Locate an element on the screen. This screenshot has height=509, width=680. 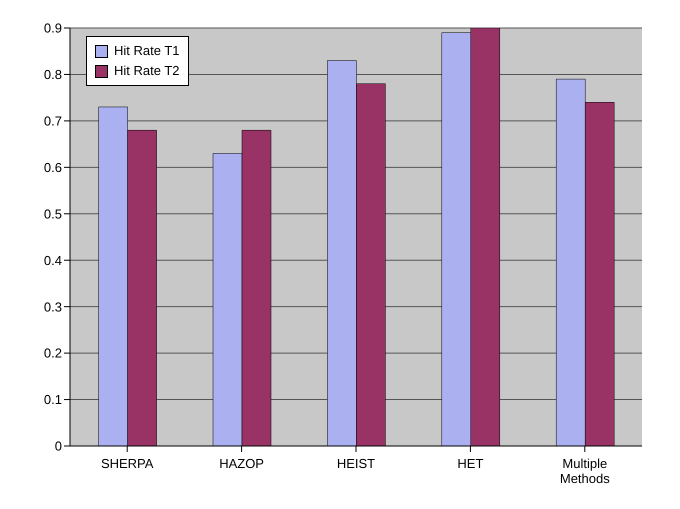
x-tick-label: HAZOP is located at coordinates (241, 463).